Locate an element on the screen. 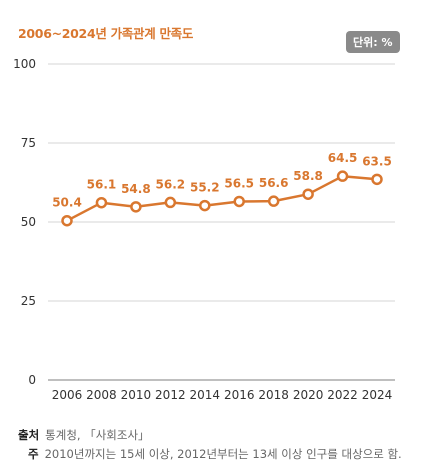 The height and width of the screenshot is (471, 428). data-label: 55.2 is located at coordinates (205, 188).